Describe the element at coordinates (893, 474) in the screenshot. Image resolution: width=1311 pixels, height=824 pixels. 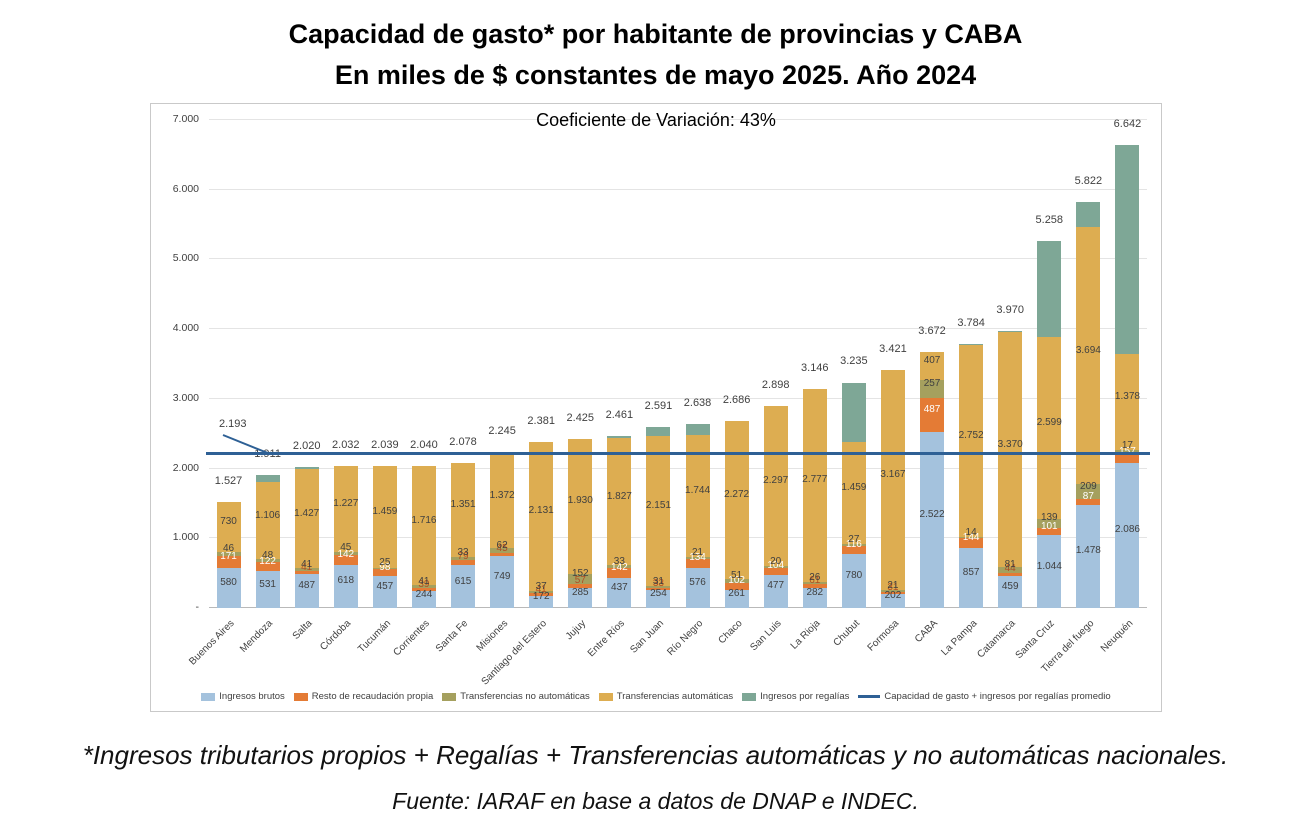
I see `bar-segment-label-transf_automaticas: 3.167` at that location.